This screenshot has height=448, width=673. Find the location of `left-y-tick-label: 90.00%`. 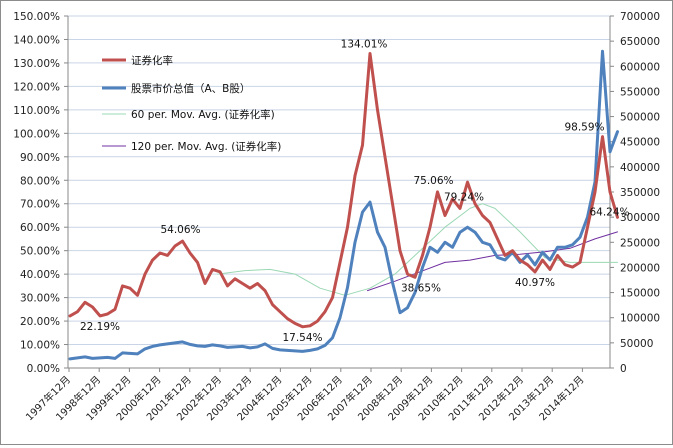

left-y-tick-label: 90.00% is located at coordinates (40, 158).